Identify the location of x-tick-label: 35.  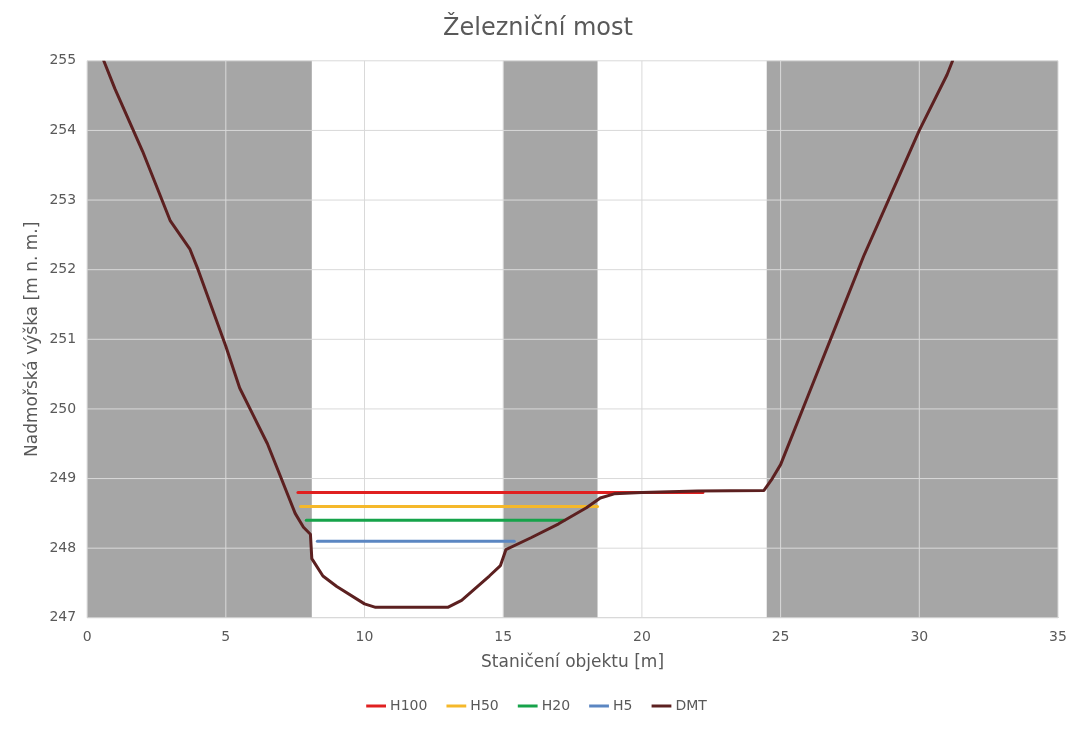
(1058, 635).